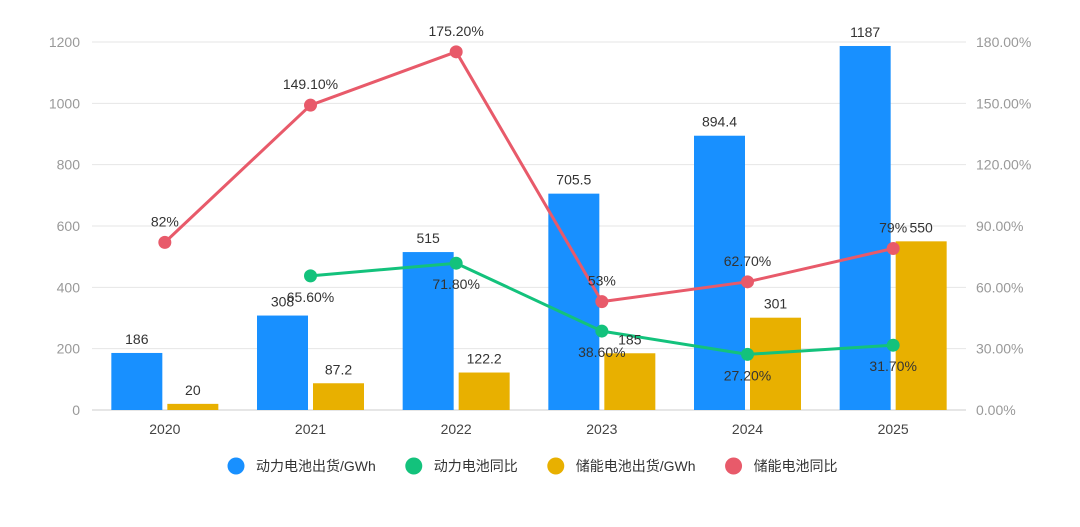  I want to click on line-value-label: 149.10%, so click(310, 84).